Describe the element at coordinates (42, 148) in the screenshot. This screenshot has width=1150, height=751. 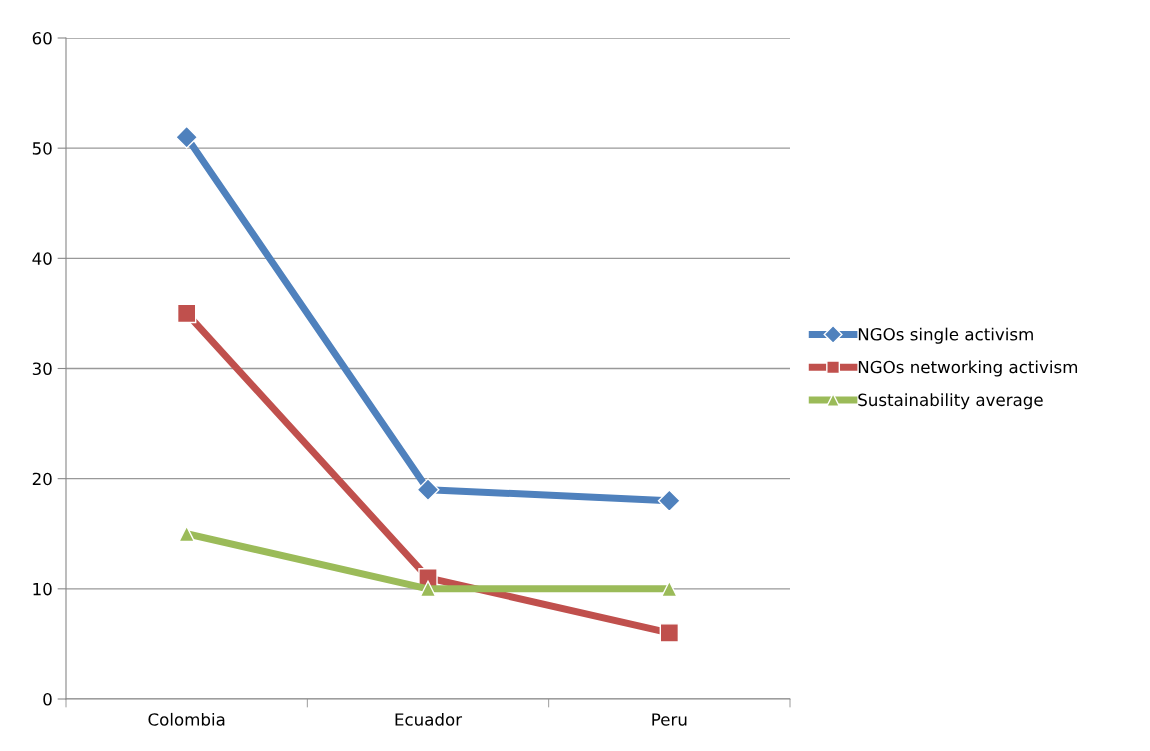
I see `y-tick-label: 50` at that location.